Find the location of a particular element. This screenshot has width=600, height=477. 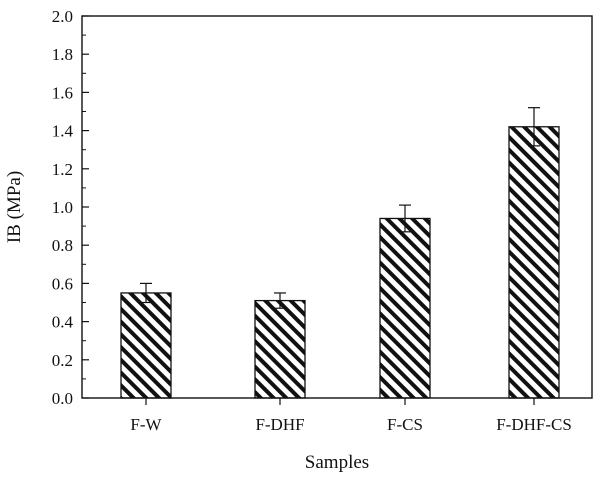

y-tick-label: 2.0 is located at coordinates (62, 16).